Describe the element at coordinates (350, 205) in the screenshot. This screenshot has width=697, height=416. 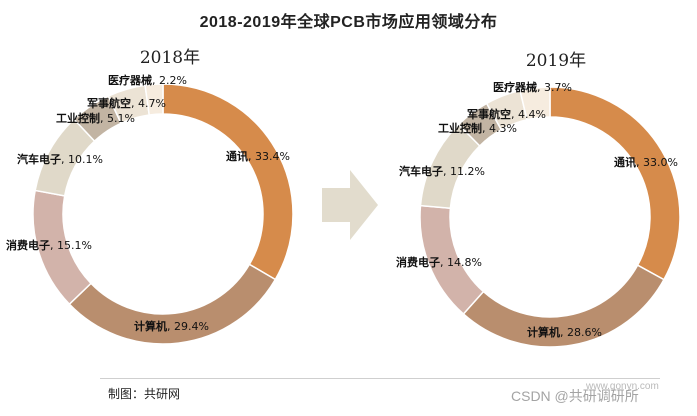
I see `right-arrow-icon` at that location.